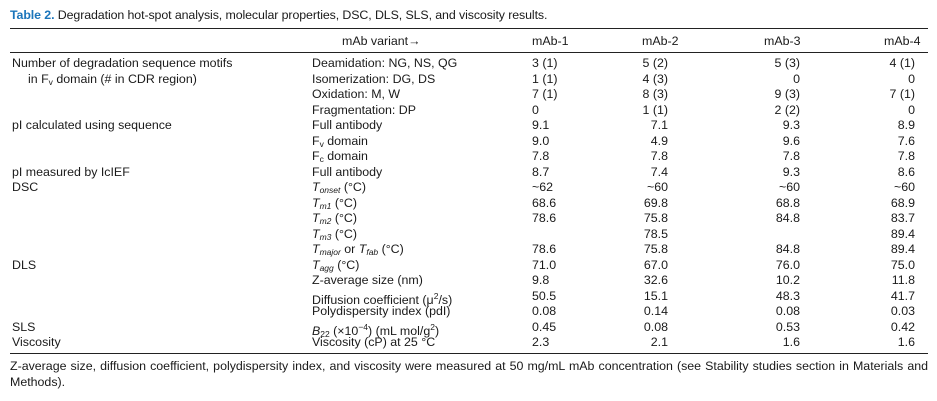 The height and width of the screenshot is (401, 937). I want to click on cell-mab4: 1.6, so click(906, 342).